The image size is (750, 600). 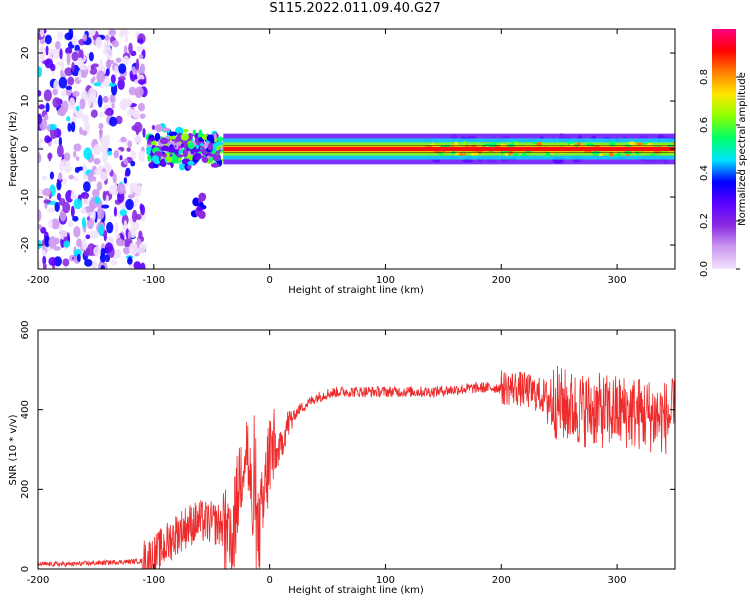 I want to click on colorbar-ticks: 0.0 0.2 0.4 0.6 0.8, so click(x=719, y=173).